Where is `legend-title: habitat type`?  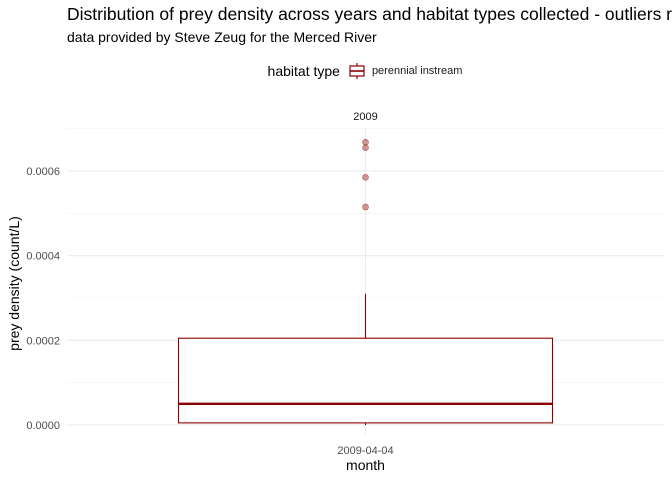
legend-title: habitat type is located at coordinates (303, 71).